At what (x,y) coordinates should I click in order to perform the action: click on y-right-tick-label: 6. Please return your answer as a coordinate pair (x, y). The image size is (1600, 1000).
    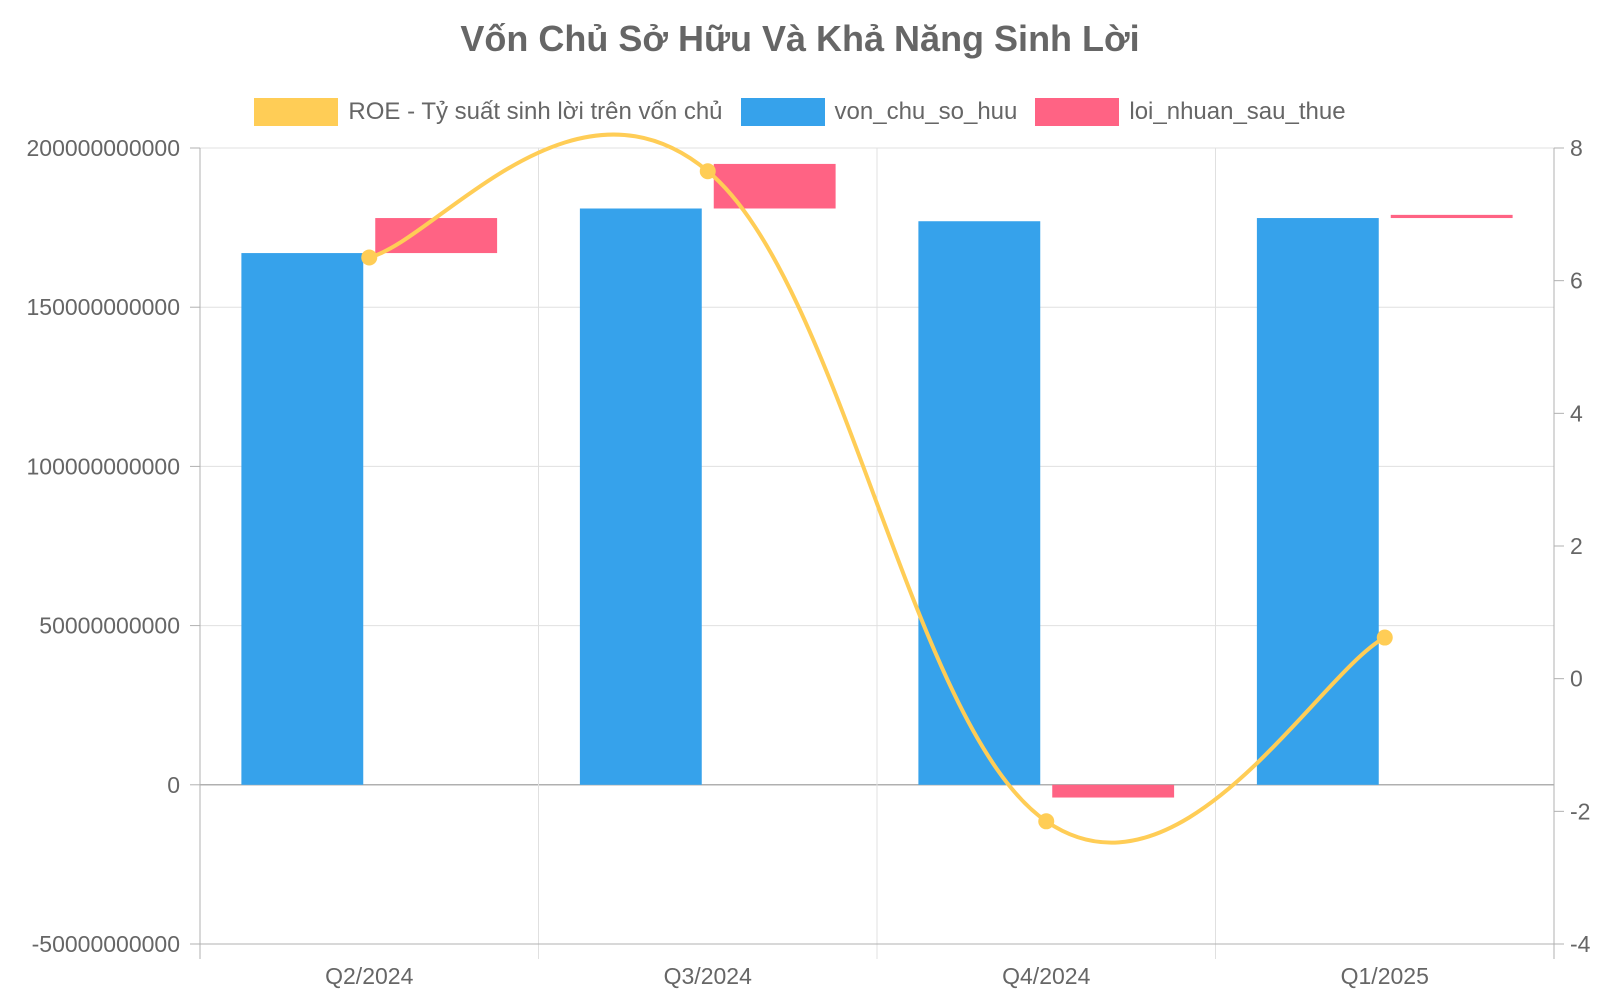
    Looking at the image, I should click on (1576, 281).